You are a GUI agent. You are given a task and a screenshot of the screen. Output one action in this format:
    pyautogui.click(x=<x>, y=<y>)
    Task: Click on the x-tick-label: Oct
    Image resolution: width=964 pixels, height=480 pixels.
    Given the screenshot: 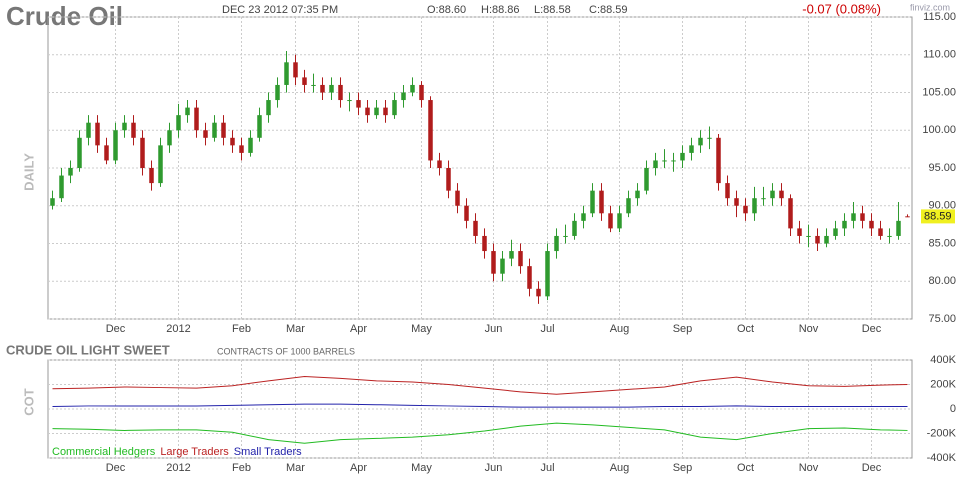 What is the action you would take?
    pyautogui.click(x=745, y=329)
    